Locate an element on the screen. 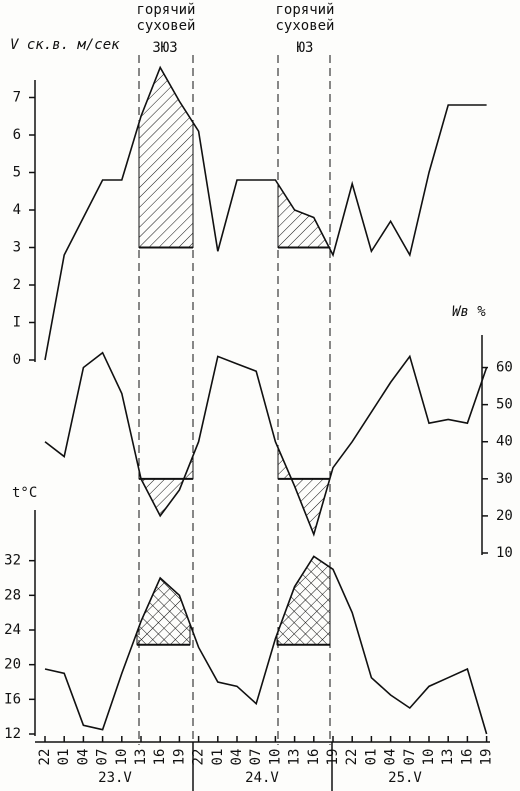  wind-direction: ЮЗ is located at coordinates (305, 48).